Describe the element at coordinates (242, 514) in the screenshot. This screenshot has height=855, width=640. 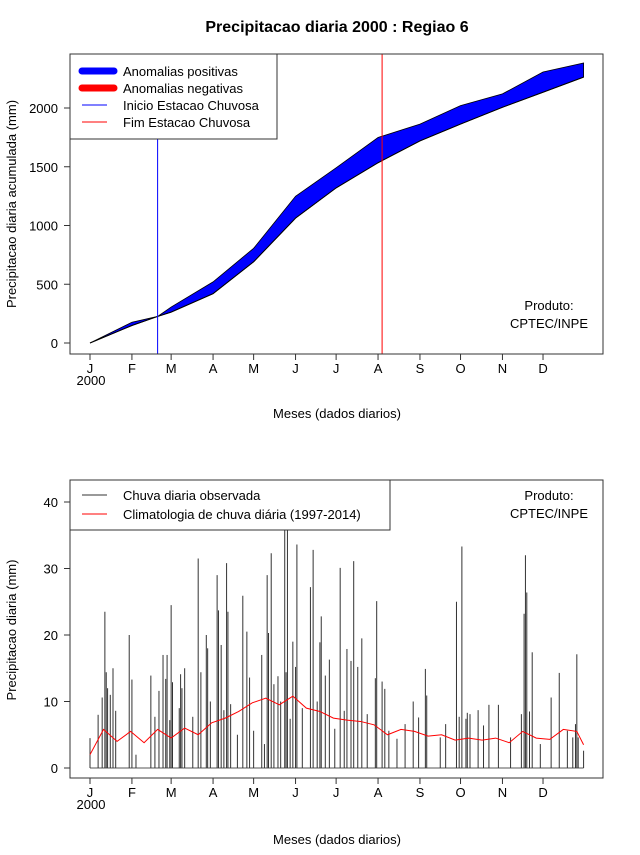
I see `legend-climatology-label: Climatologia de chuva diária (1997-2014)` at that location.